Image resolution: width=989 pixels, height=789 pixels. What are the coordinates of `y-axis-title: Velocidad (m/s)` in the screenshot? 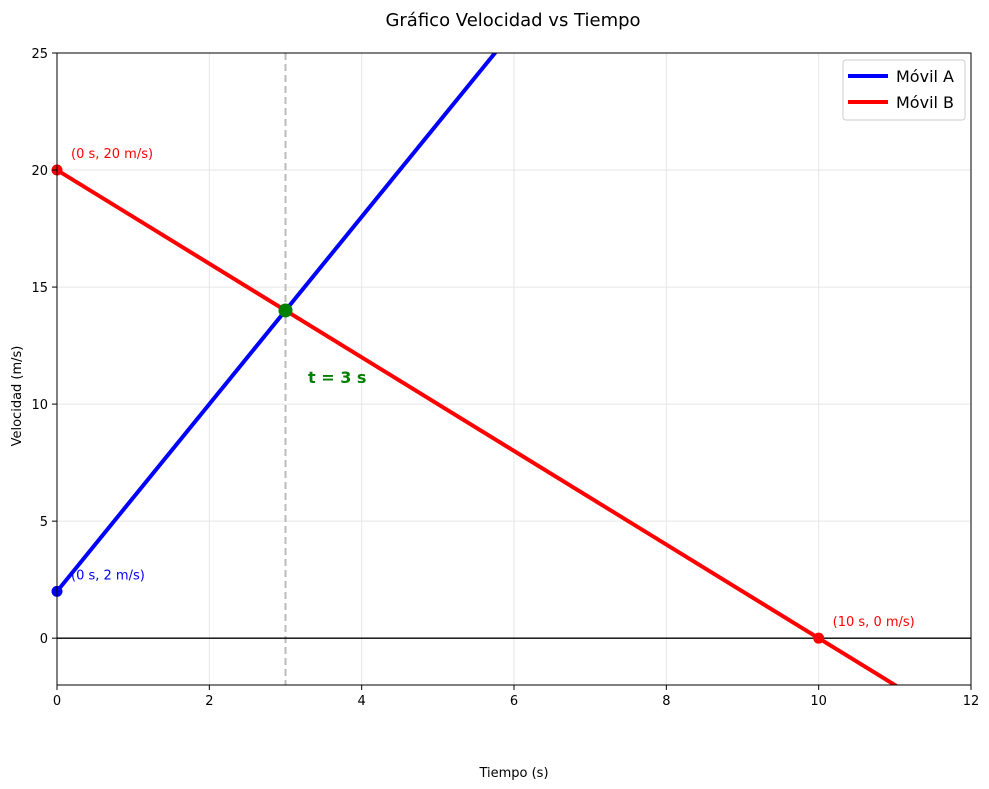 It's located at (17, 396).